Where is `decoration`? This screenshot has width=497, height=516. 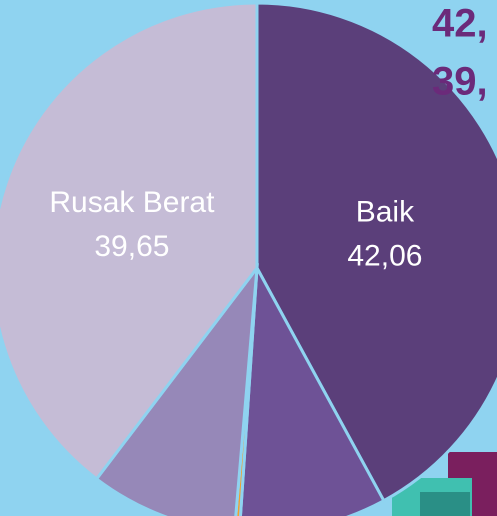 decoration is located at coordinates (445, 504).